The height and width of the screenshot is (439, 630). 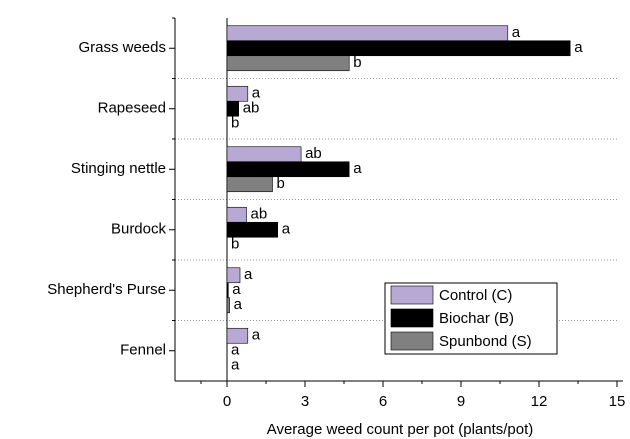 I want to click on legend-label: Biochar (B), so click(x=476, y=318).